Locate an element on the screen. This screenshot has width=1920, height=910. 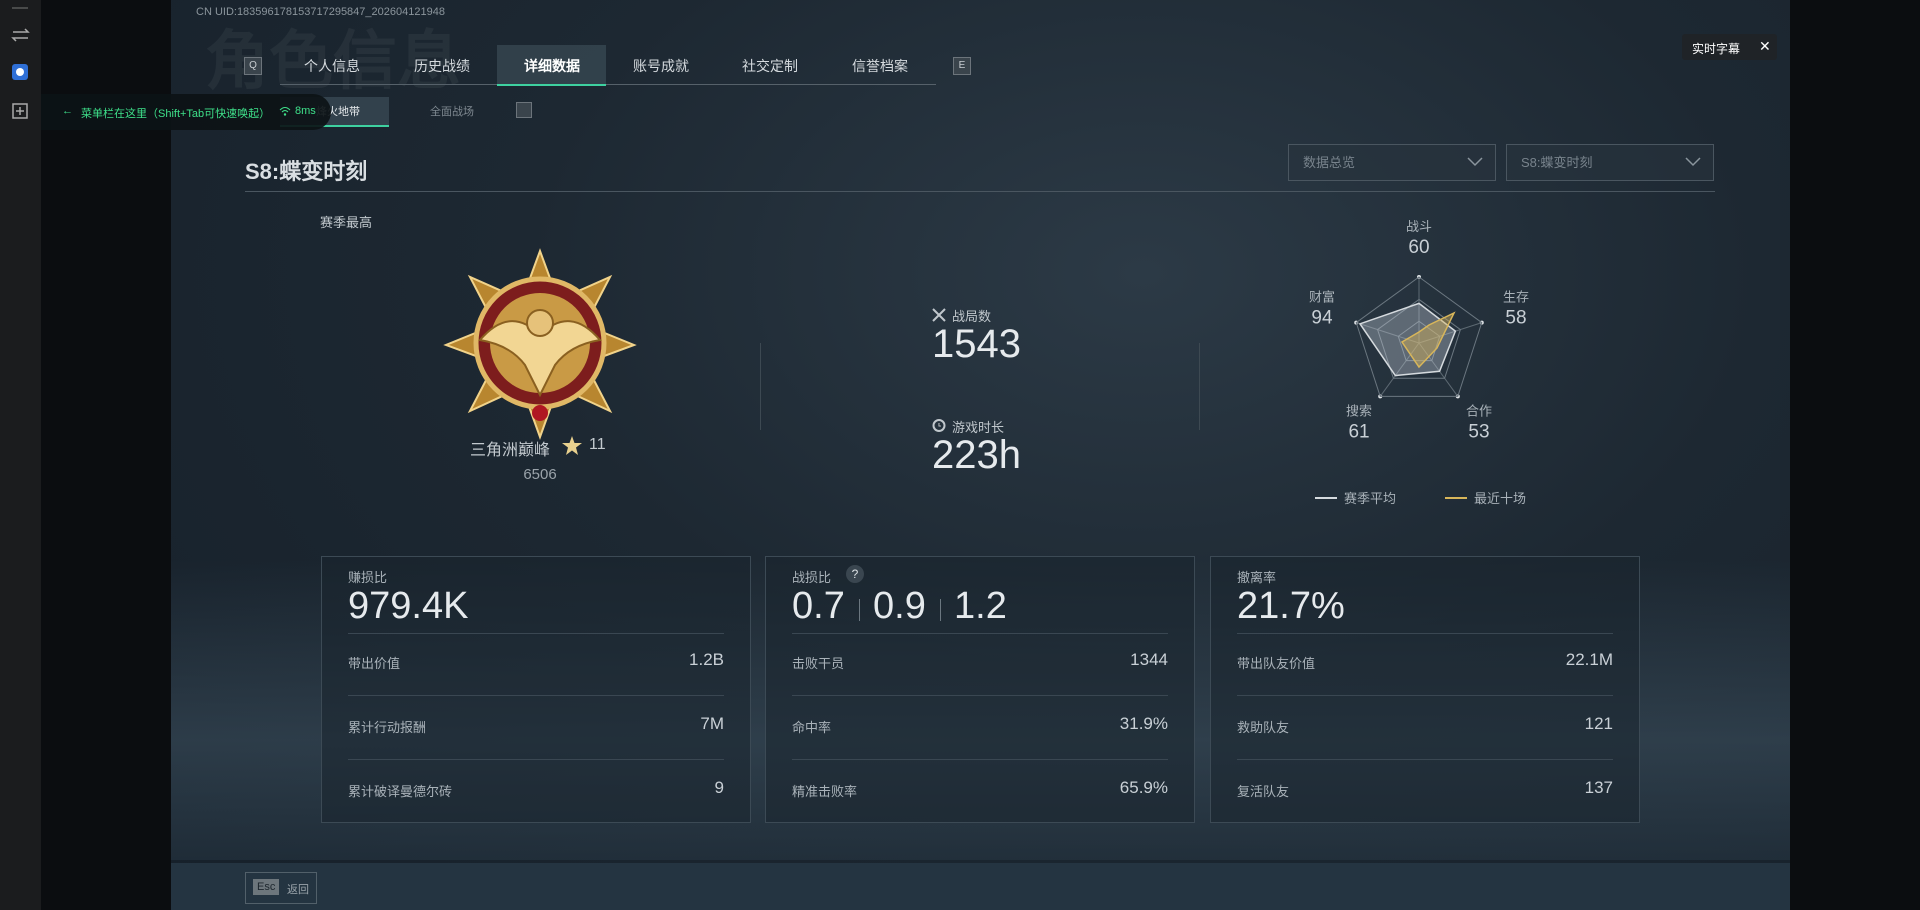
overlay-arrow: ← is located at coordinates (67, 111).